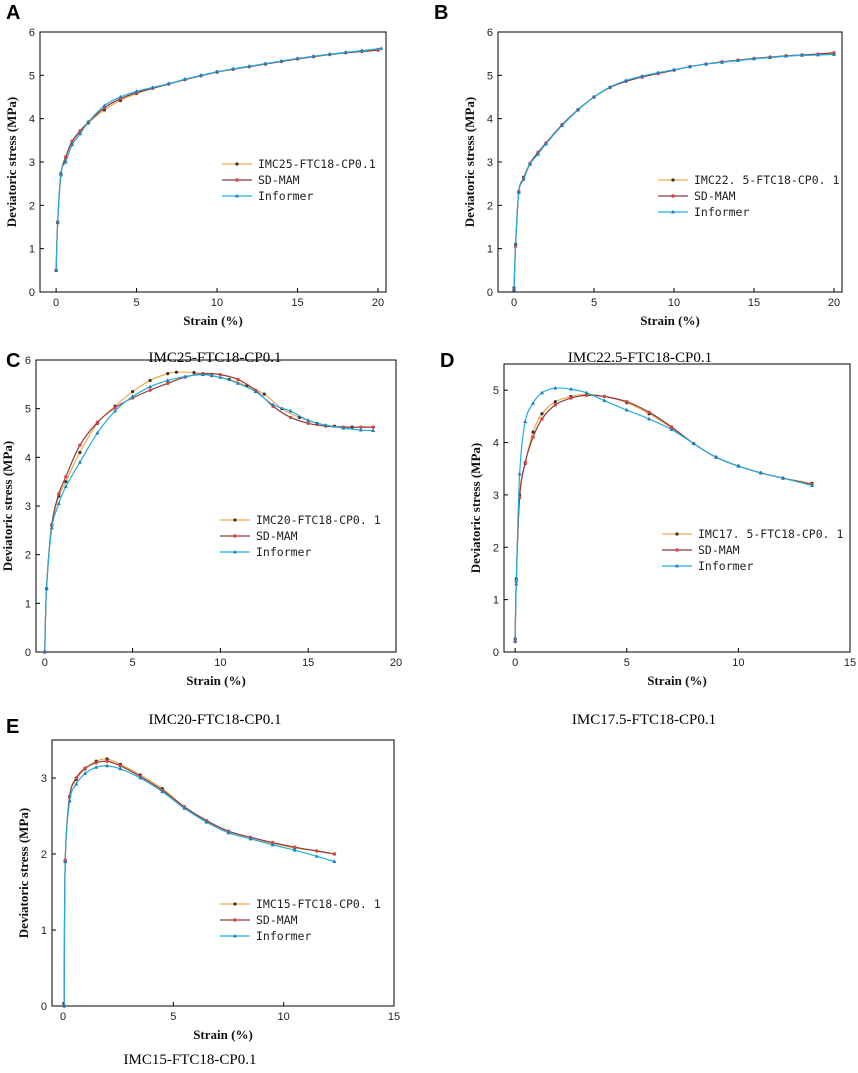 Image resolution: width=858 pixels, height=1073 pixels. I want to click on legend-label-experiment: IMC20-FTC18-CP0. 1, so click(318, 520).